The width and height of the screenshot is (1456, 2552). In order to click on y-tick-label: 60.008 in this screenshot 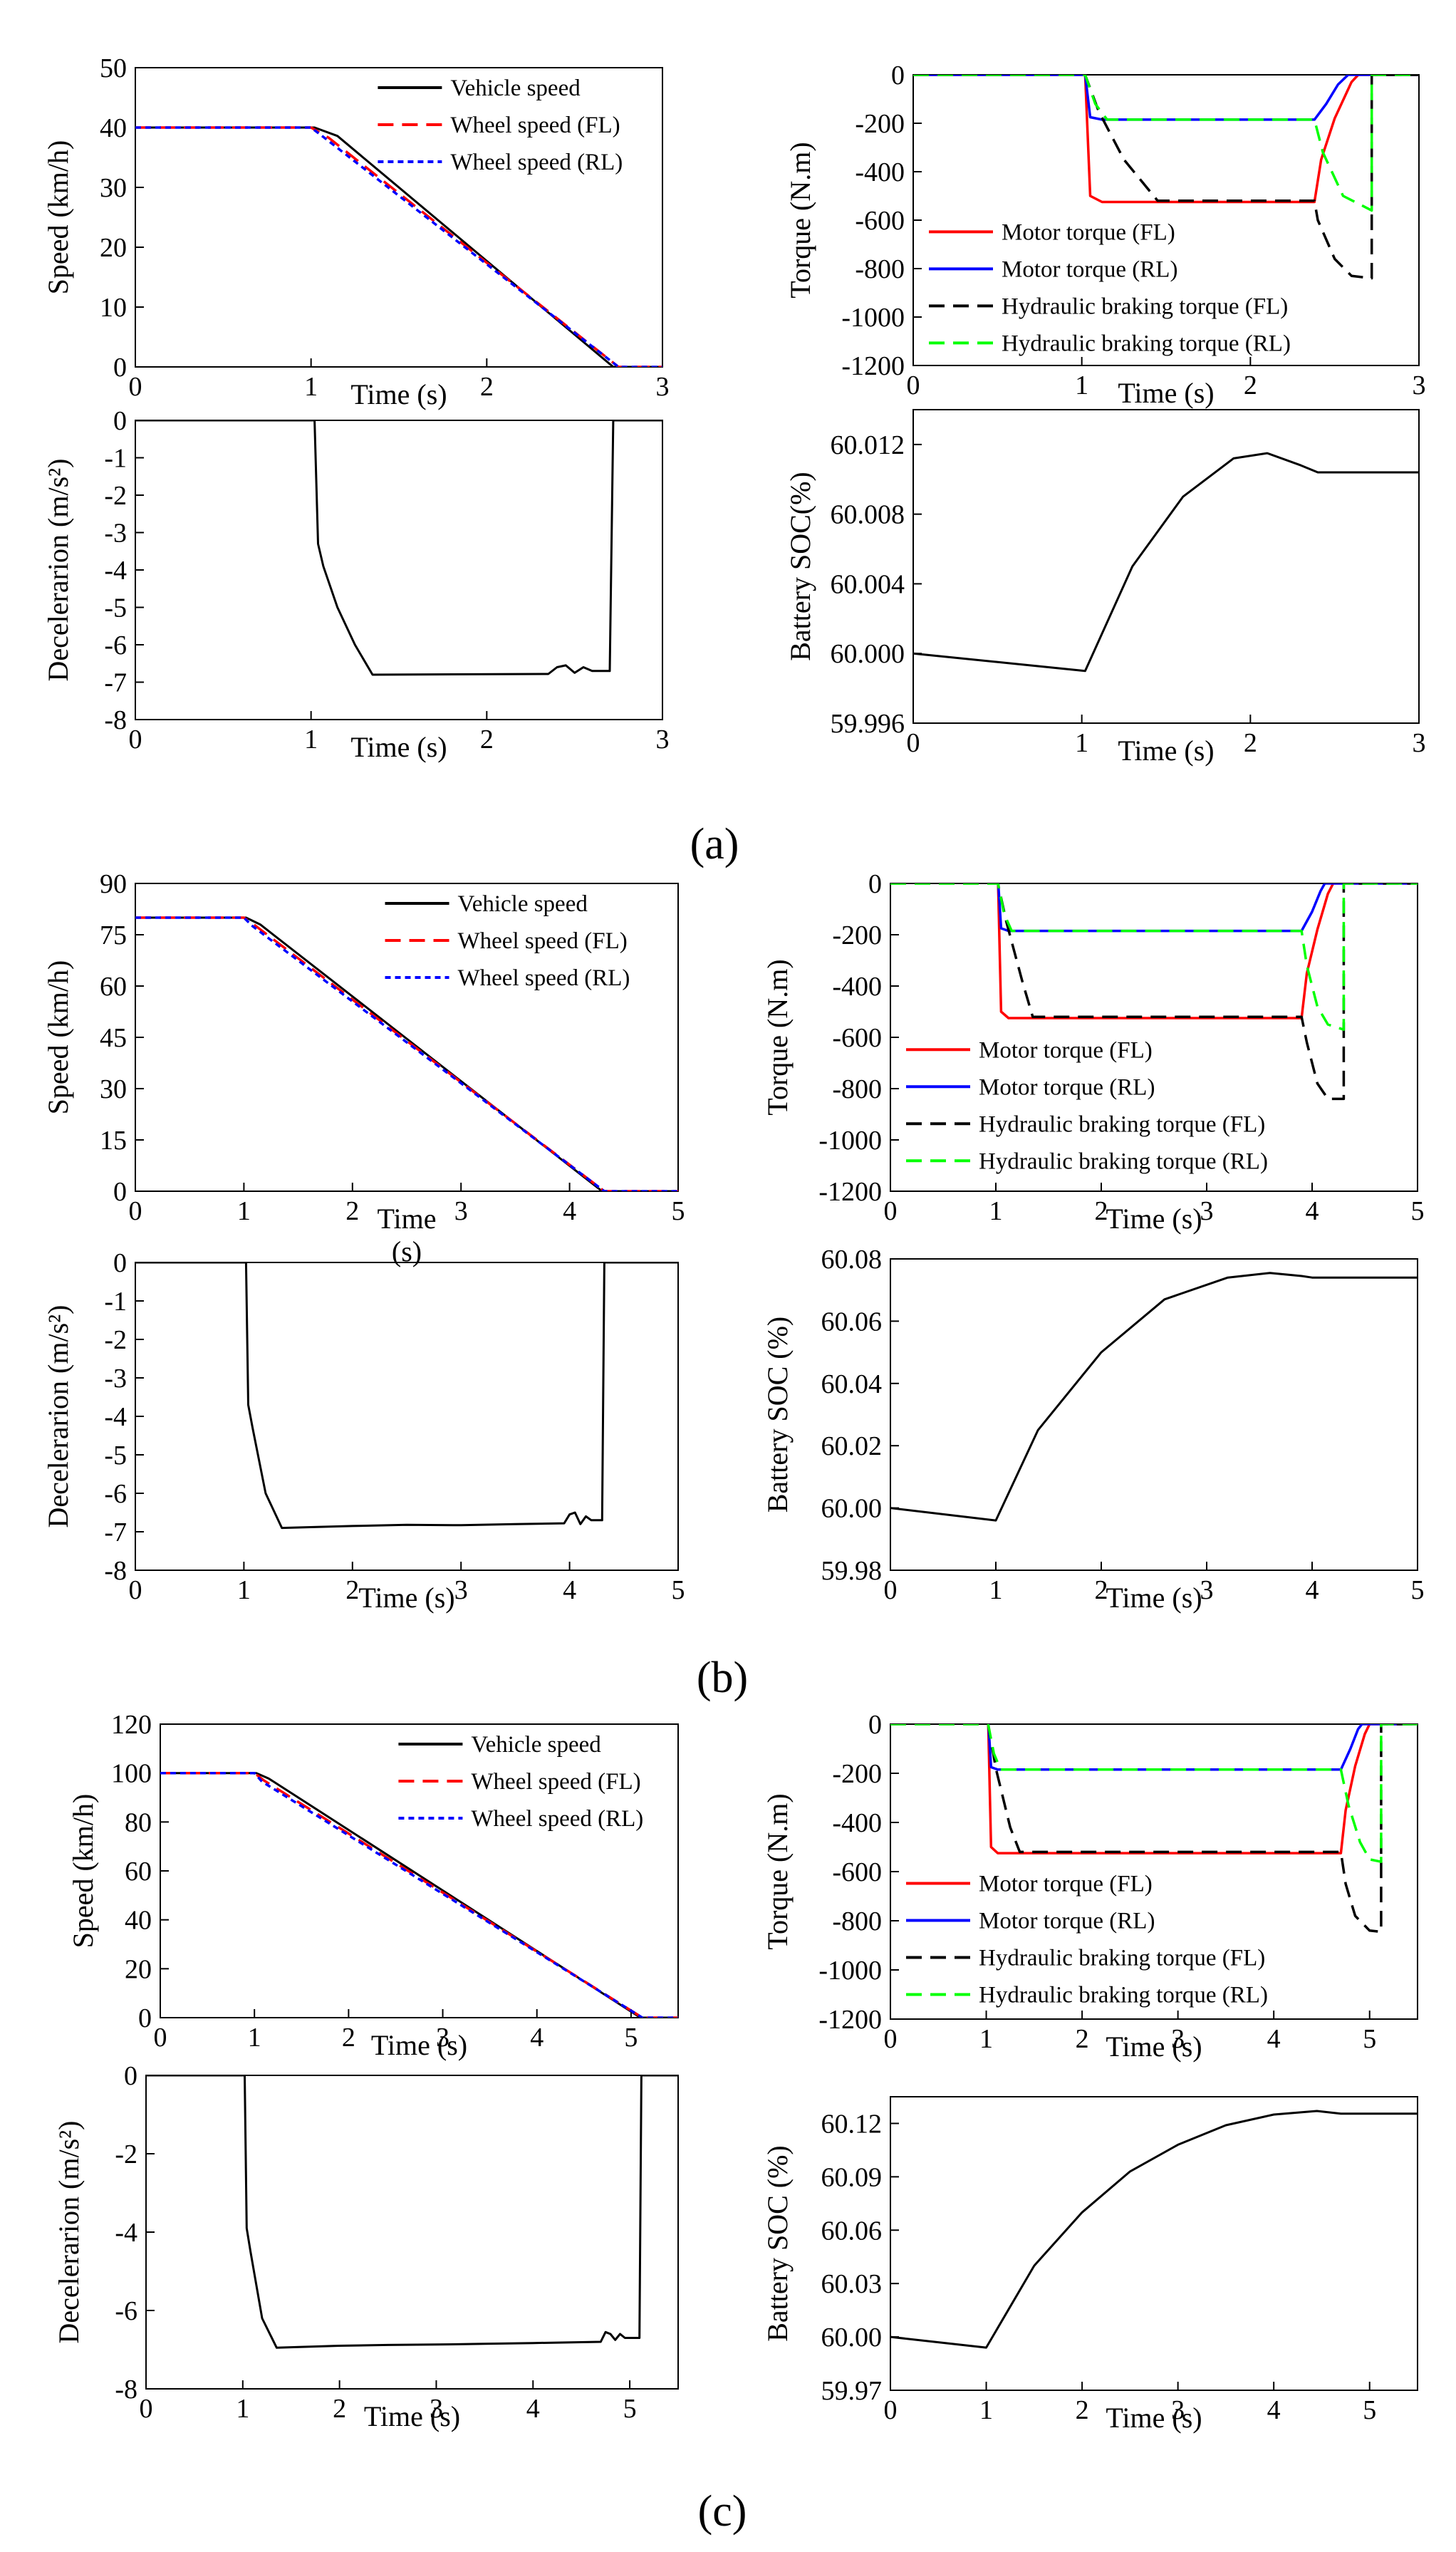, I will do `click(868, 515)`.